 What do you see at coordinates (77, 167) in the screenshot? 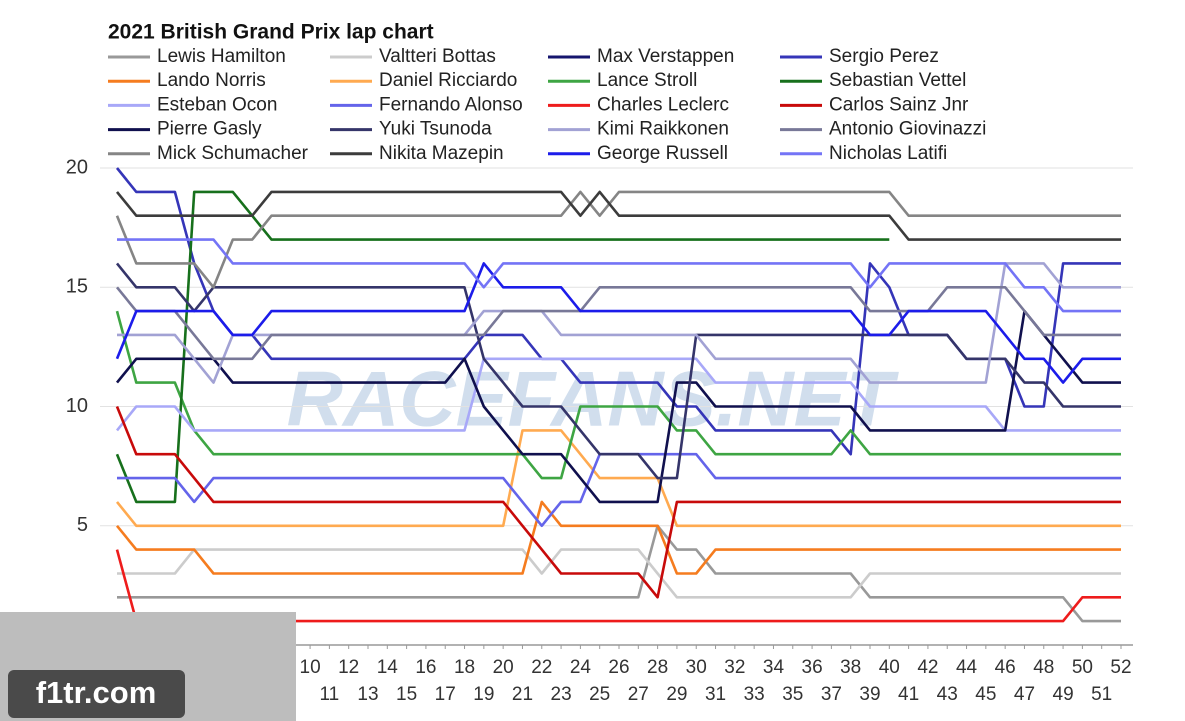
I see `y-tick-label: 20` at bounding box center [77, 167].